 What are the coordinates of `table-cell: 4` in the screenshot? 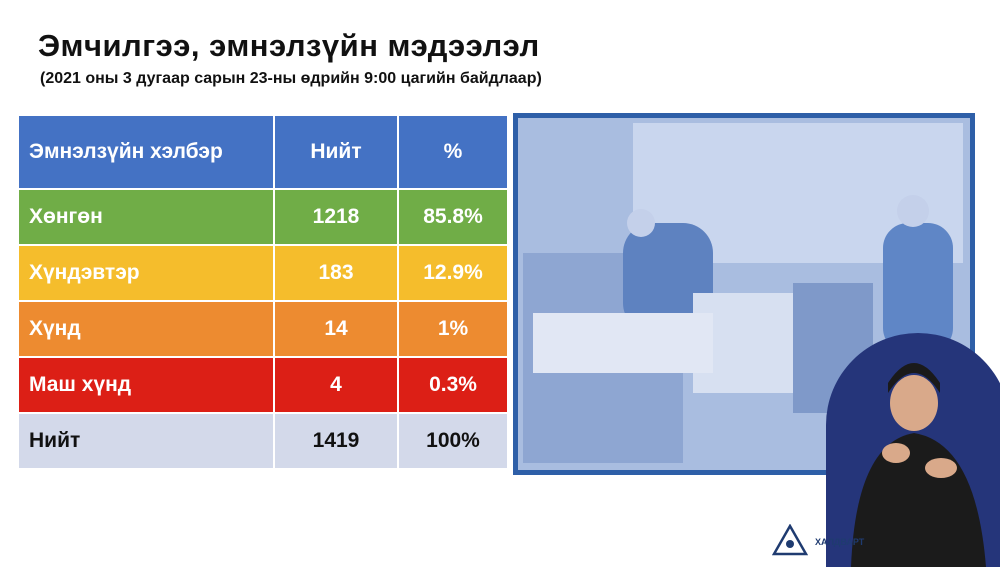 It's located at (336, 385).